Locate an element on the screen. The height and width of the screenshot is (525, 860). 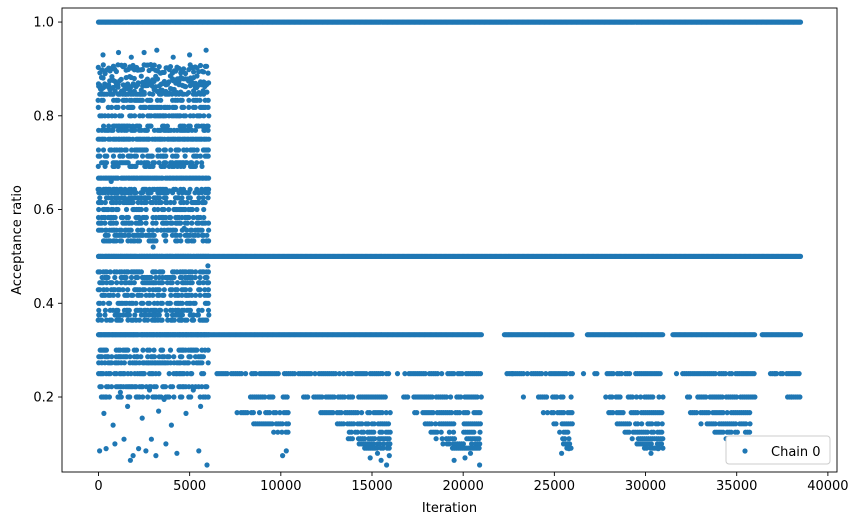
y-axis-label: Acceptance ratio is located at coordinates (17, 240).